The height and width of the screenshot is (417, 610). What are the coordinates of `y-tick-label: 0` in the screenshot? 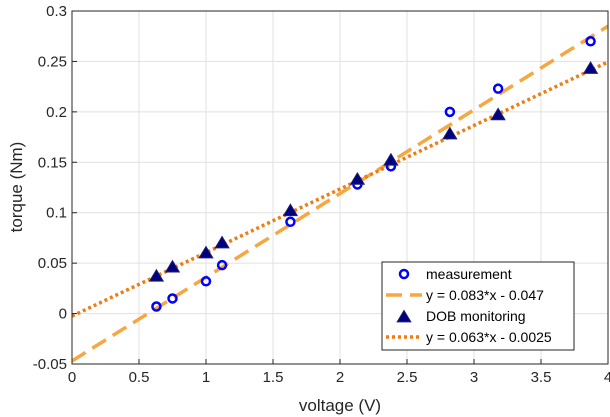 It's located at (63, 314).